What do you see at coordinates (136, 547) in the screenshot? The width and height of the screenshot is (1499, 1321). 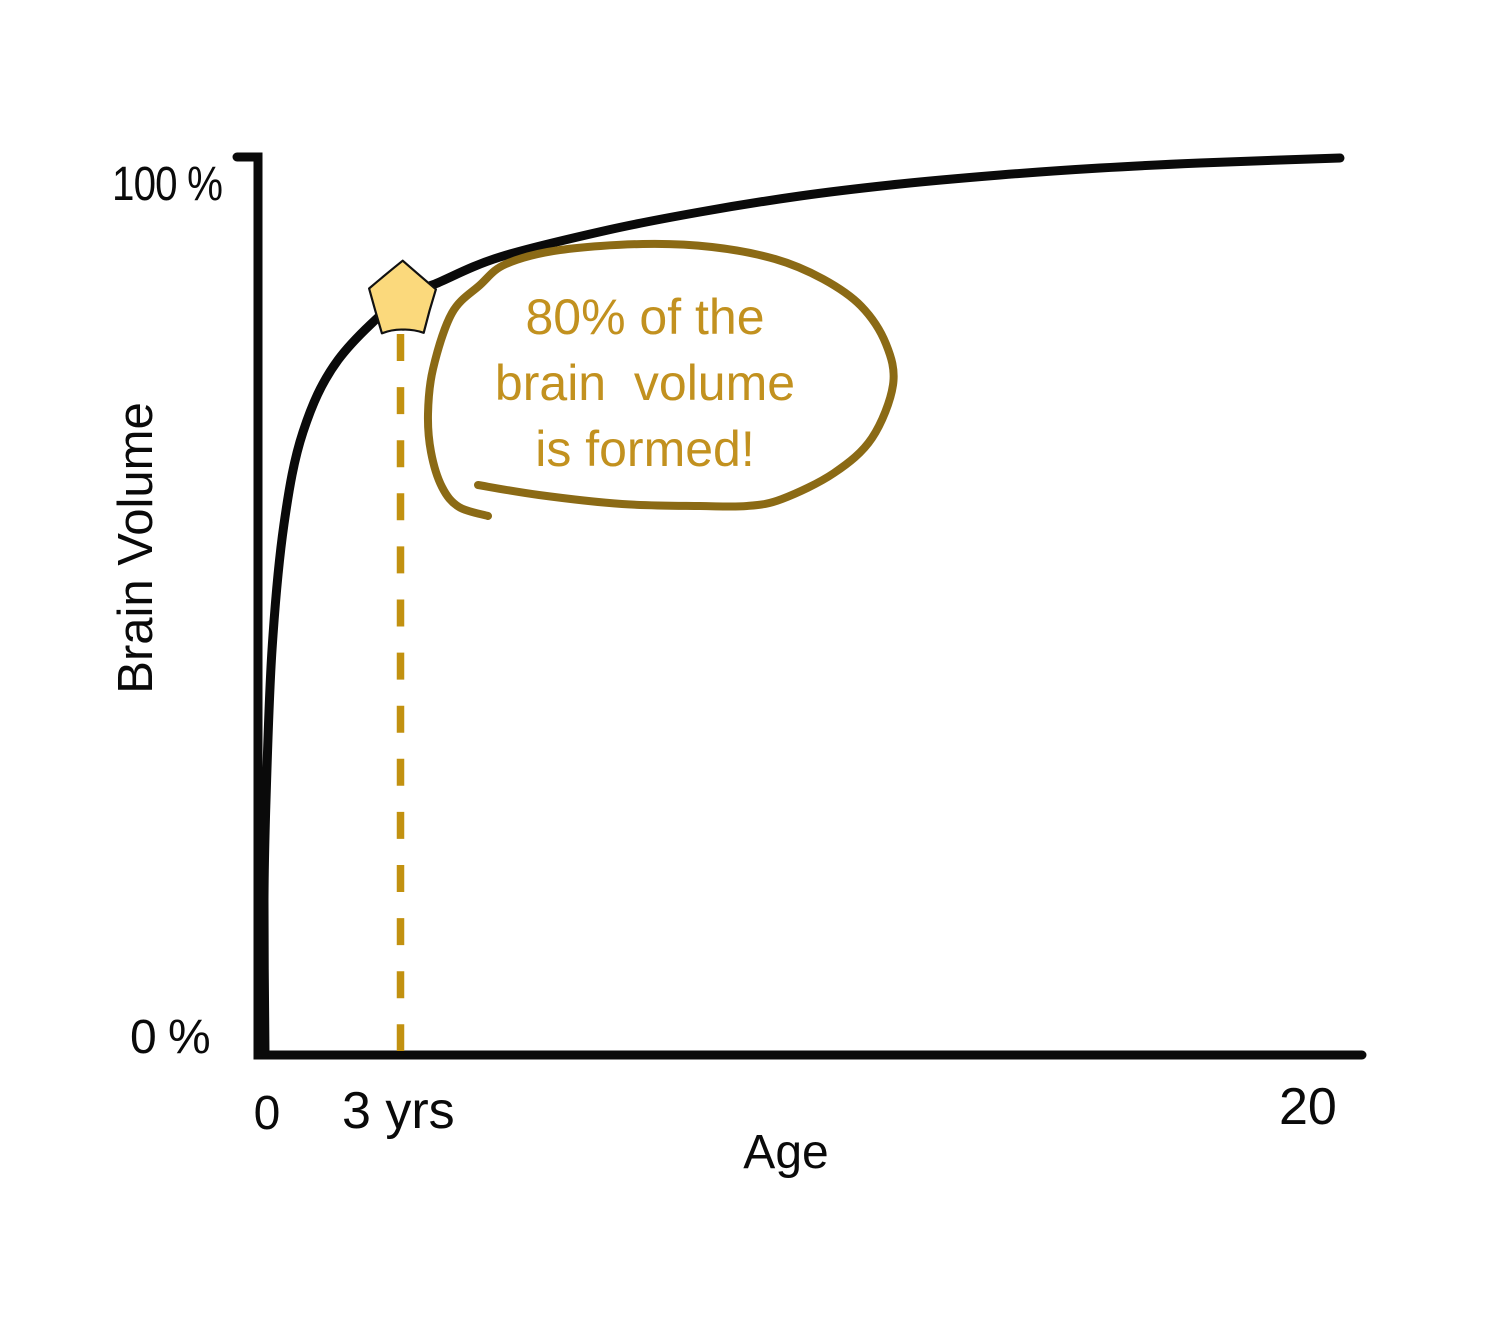 I see `svg-text: Brain Volume` at bounding box center [136, 547].